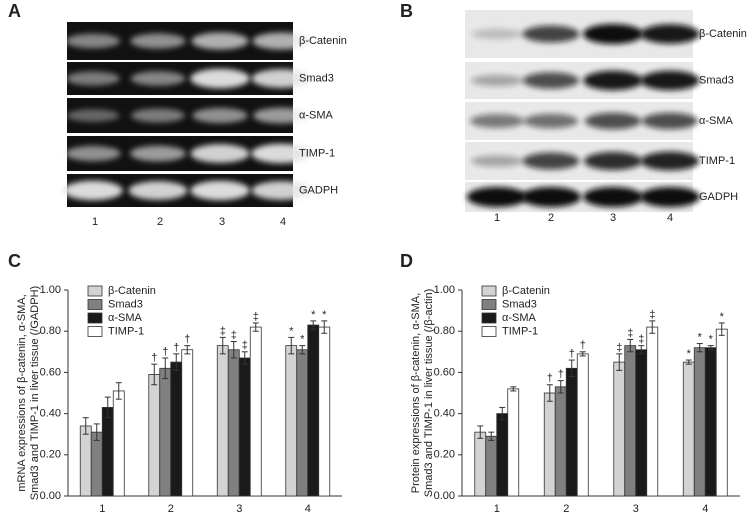  I want to click on blot-row-label: GADPH, so click(718, 197).